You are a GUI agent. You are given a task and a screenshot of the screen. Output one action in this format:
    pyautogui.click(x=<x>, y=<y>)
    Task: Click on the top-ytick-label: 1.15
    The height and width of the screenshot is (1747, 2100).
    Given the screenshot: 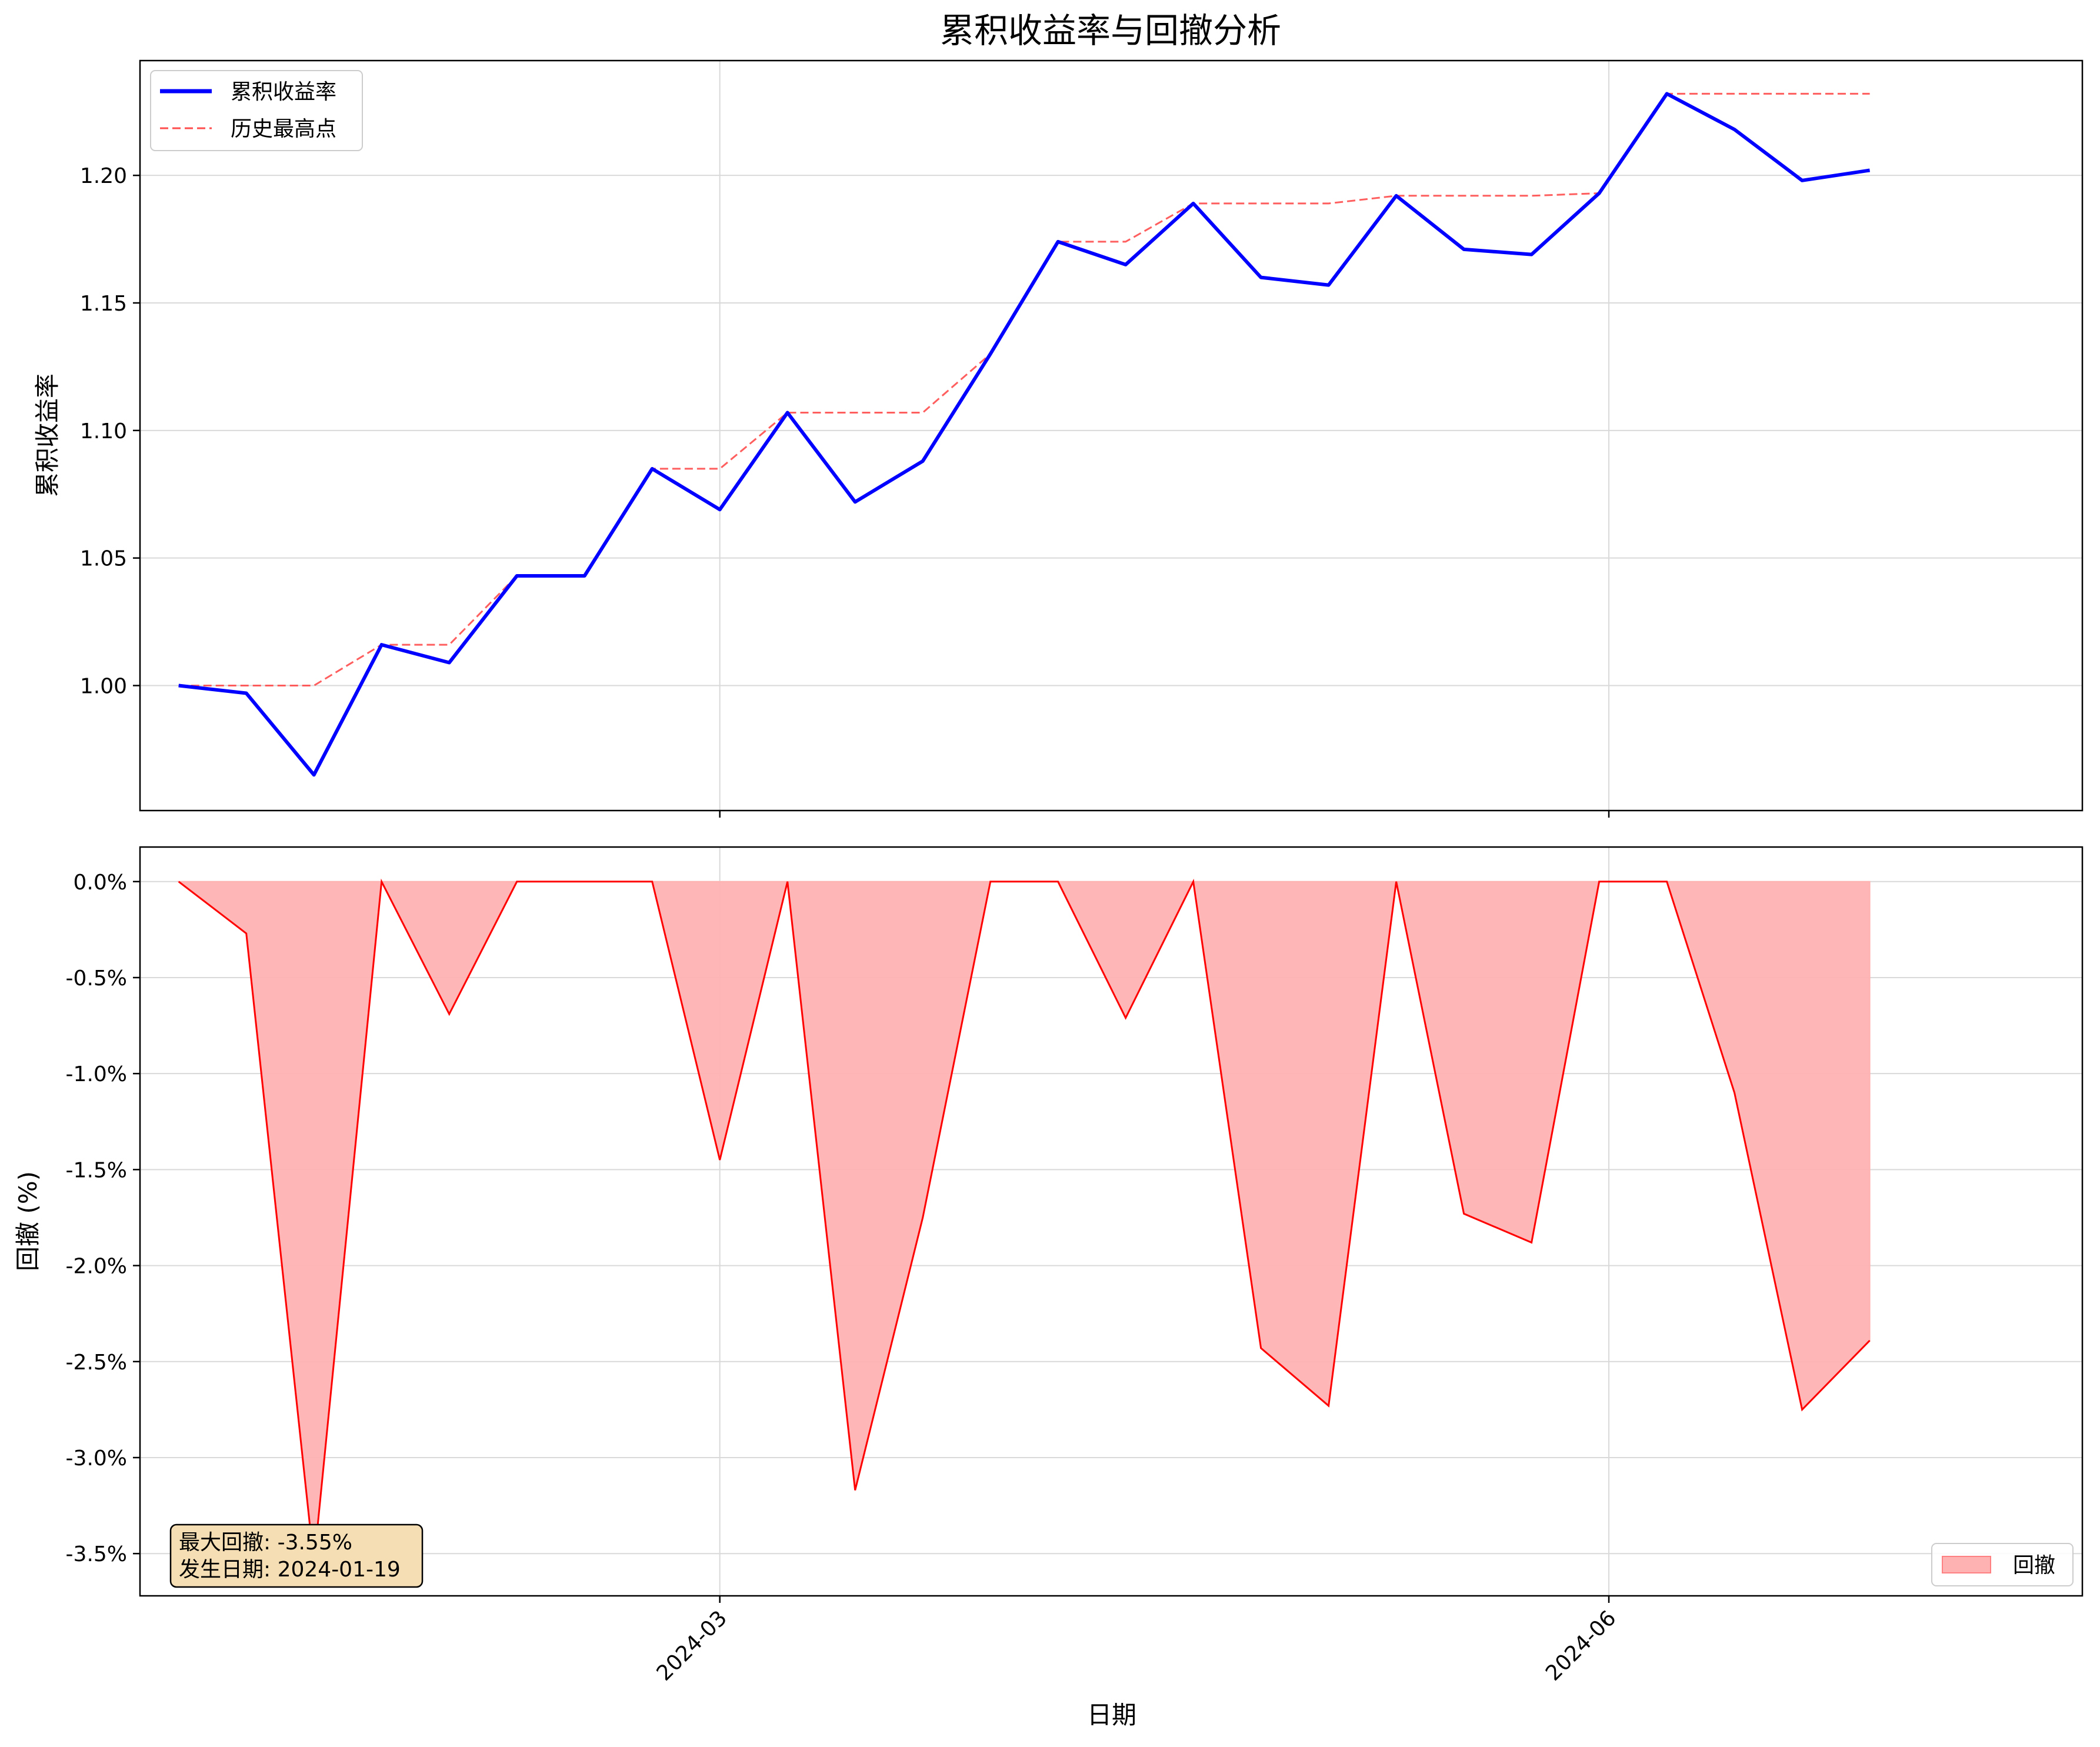 What is the action you would take?
    pyautogui.click(x=103, y=304)
    